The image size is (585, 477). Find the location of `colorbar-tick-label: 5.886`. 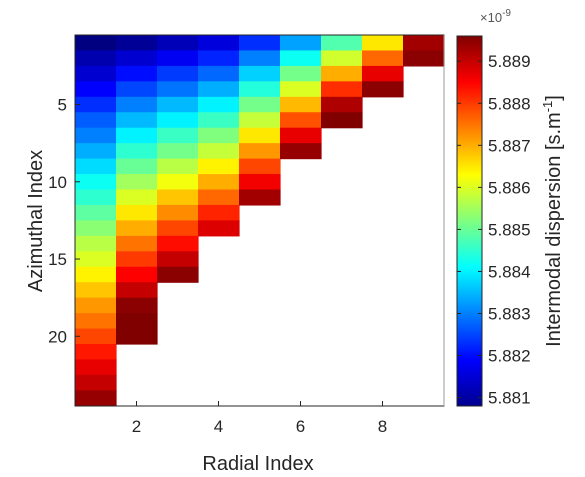

colorbar-tick-label: 5.886 is located at coordinates (509, 187).